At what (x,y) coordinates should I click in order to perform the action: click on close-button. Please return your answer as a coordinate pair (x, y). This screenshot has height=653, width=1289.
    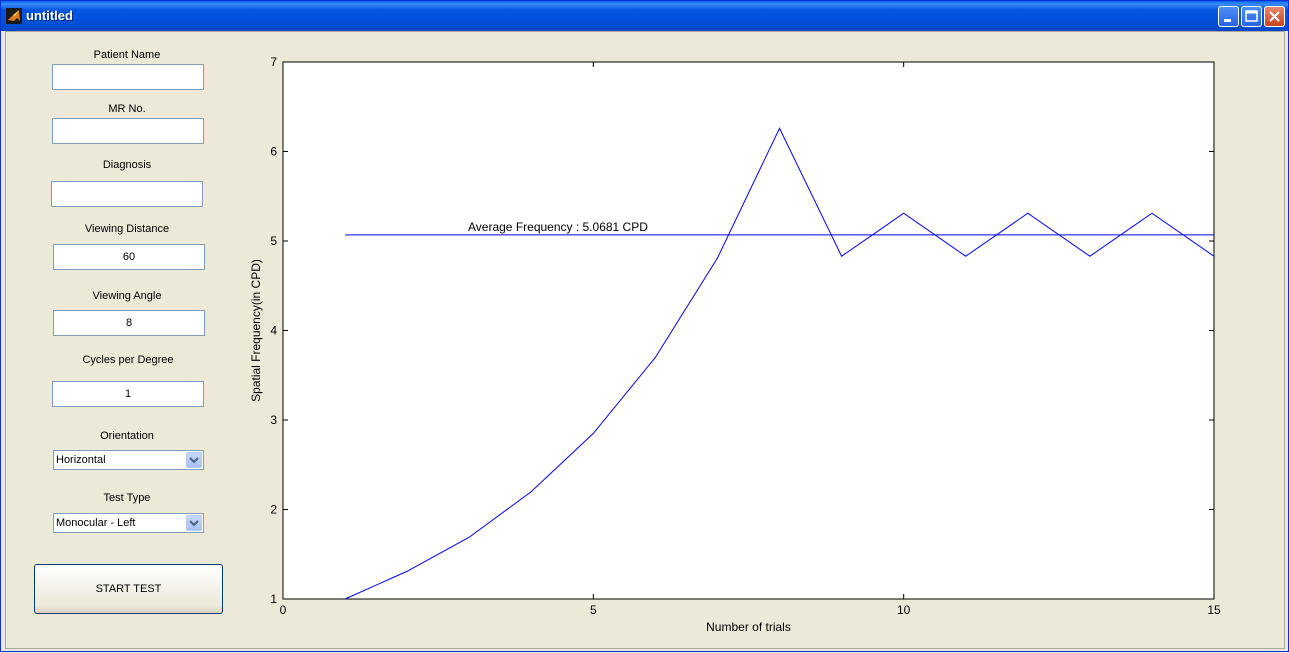
    Looking at the image, I should click on (1274, 16).